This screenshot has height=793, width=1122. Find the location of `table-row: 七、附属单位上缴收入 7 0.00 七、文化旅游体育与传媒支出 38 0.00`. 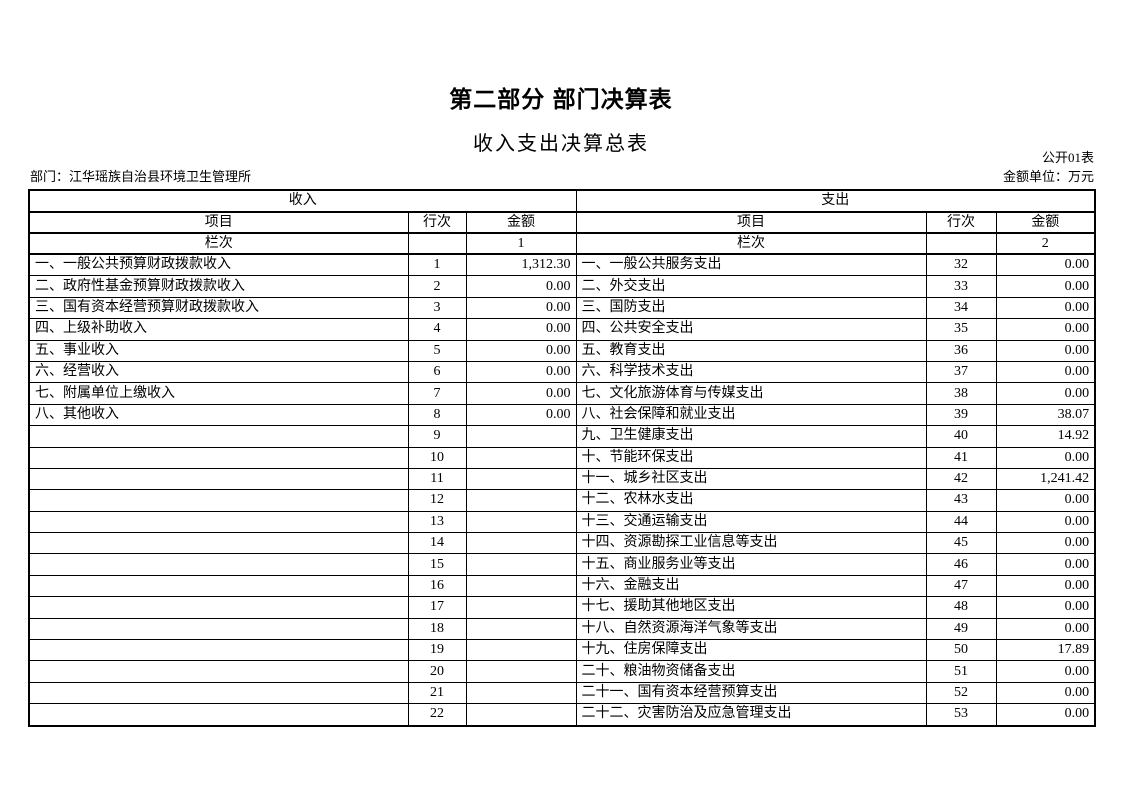

table-row: 七、附属单位上缴收入 7 0.00 七、文化旅游体育与传媒支出 38 0.00 is located at coordinates (562, 393).